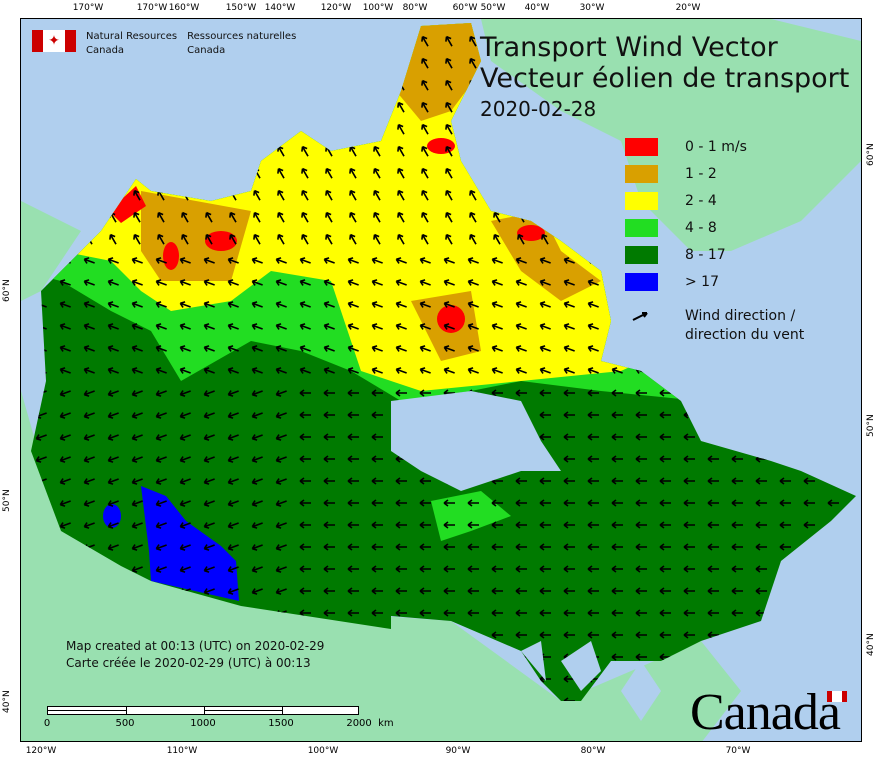 This screenshot has height=760, width=880. What do you see at coordinates (378, 8) in the screenshot?
I see `tick-top: 100°W` at bounding box center [378, 8].